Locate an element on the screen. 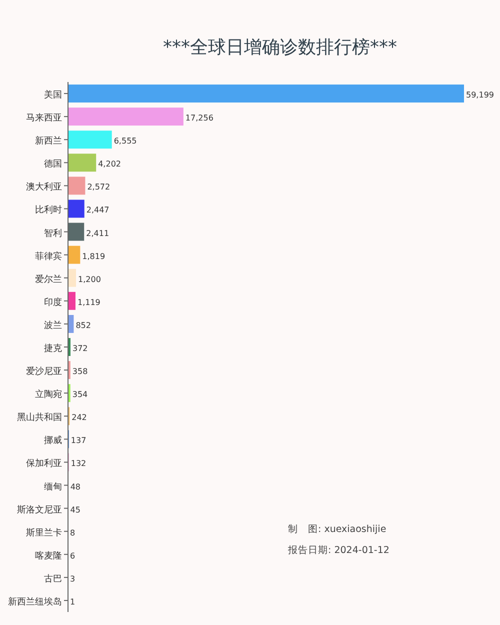 This screenshot has height=625, width=500. y-tick-label: 黑山共和国 is located at coordinates (39, 418).